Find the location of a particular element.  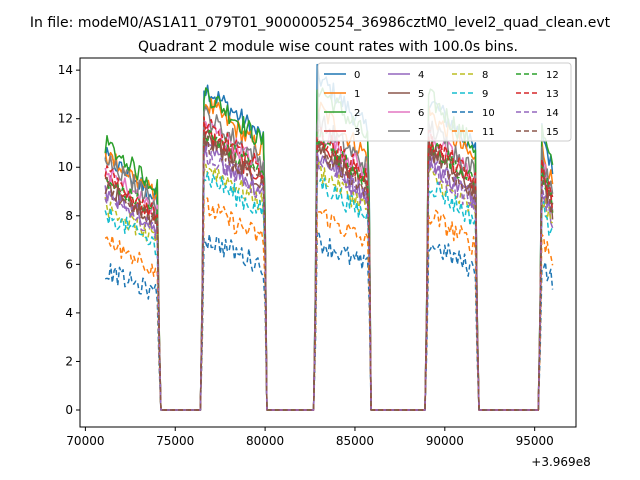

y-tick-label: 12 is located at coordinates (65, 119).